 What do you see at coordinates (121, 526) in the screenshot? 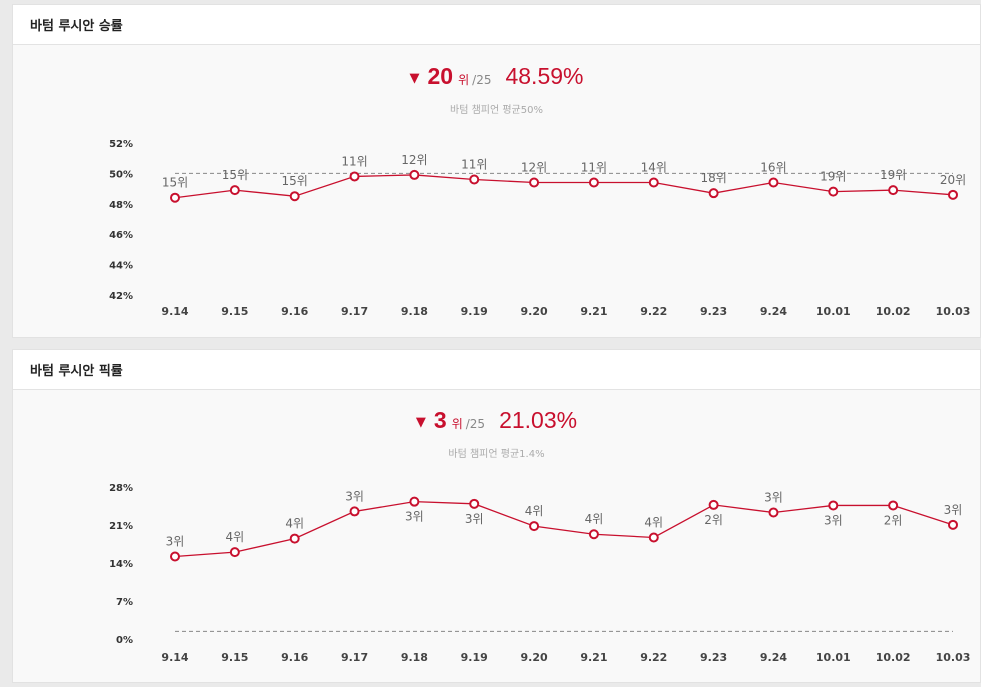
I see `y-tick-label: 21%` at bounding box center [121, 526].